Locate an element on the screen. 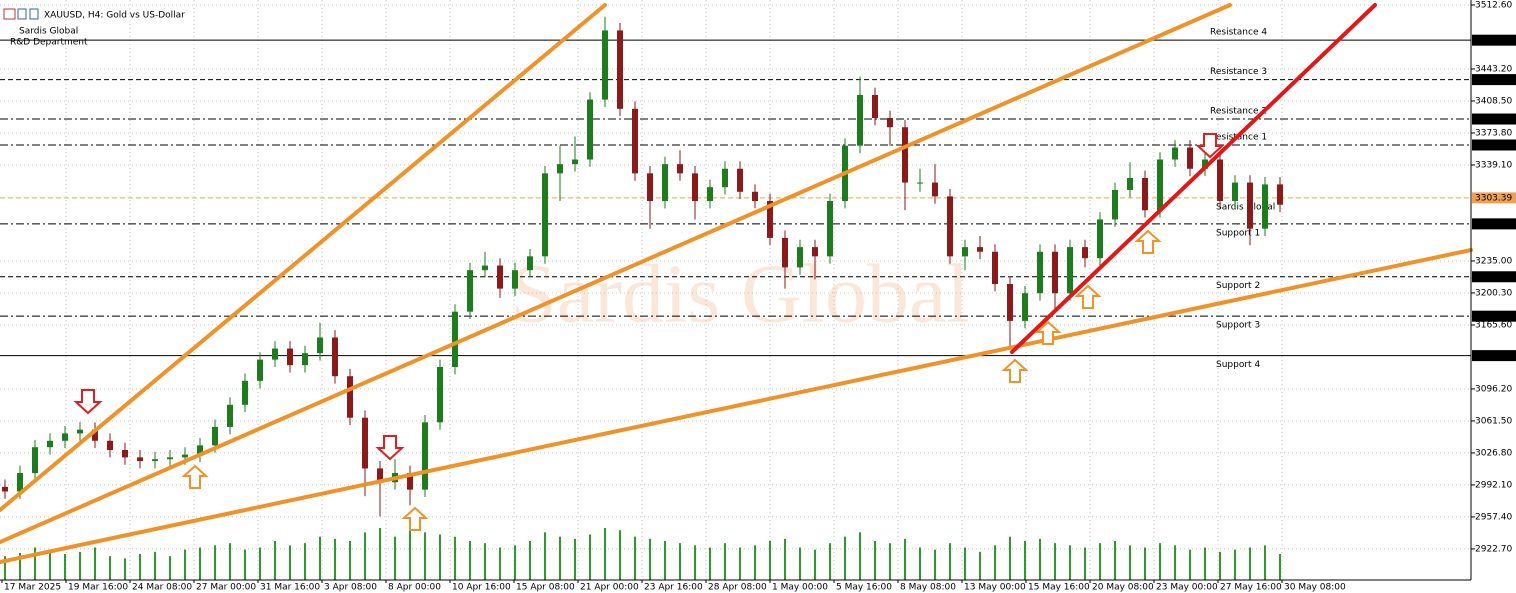 This screenshot has height=593, width=1516. level-price: 3175.11 is located at coordinates (1493, 317).